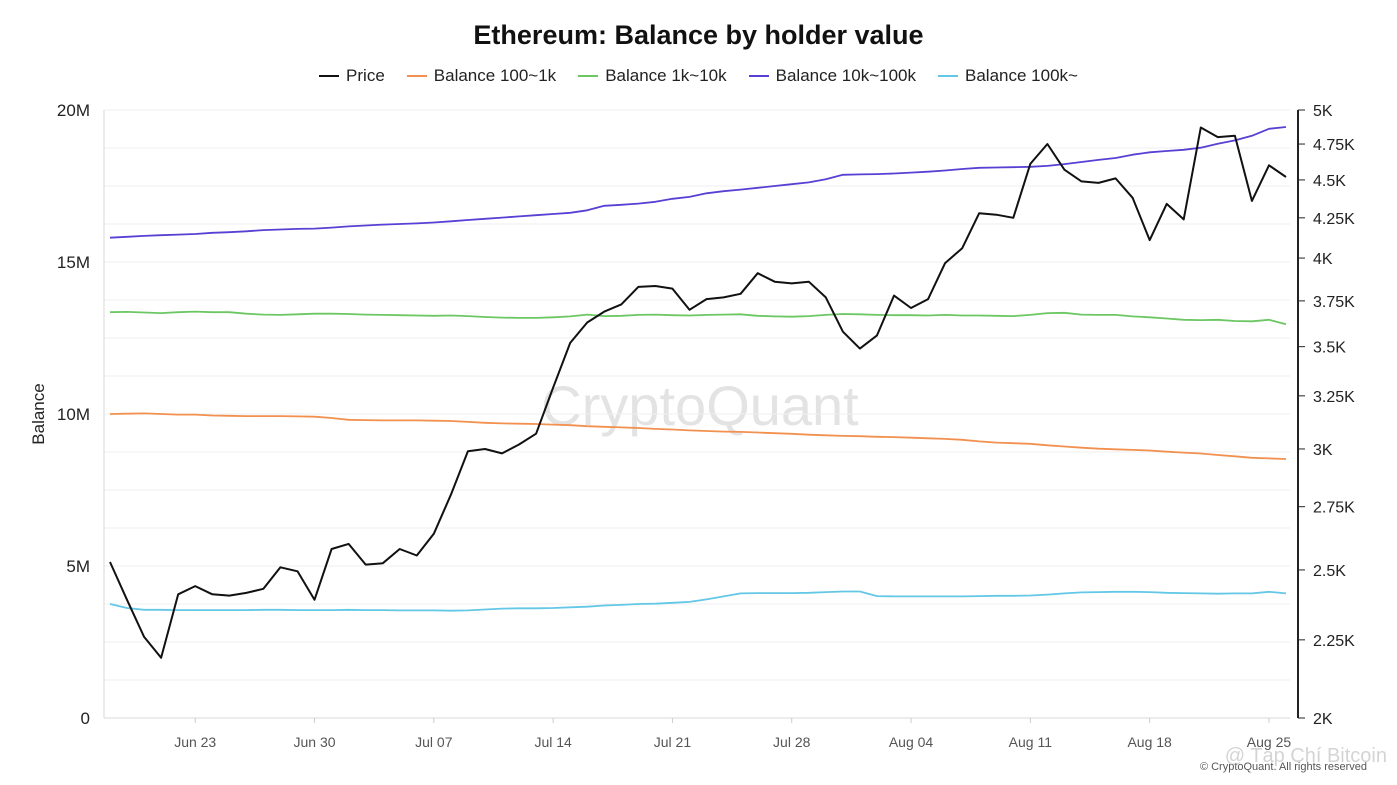 This screenshot has width=1397, height=785. Describe the element at coordinates (38, 413) in the screenshot. I see `y-axis-label: Balance` at that location.